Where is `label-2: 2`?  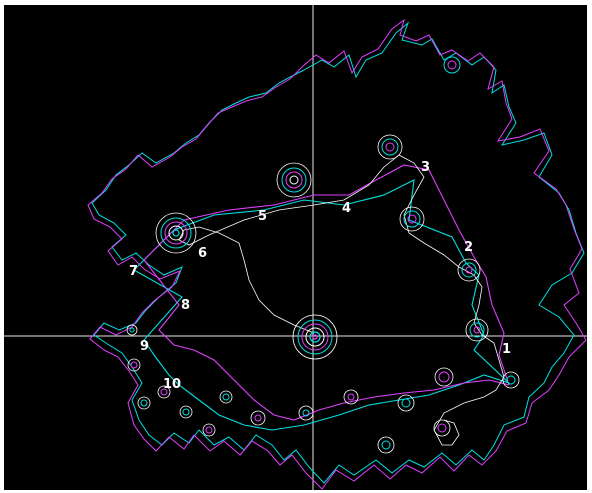 label-2: 2 is located at coordinates (468, 247).